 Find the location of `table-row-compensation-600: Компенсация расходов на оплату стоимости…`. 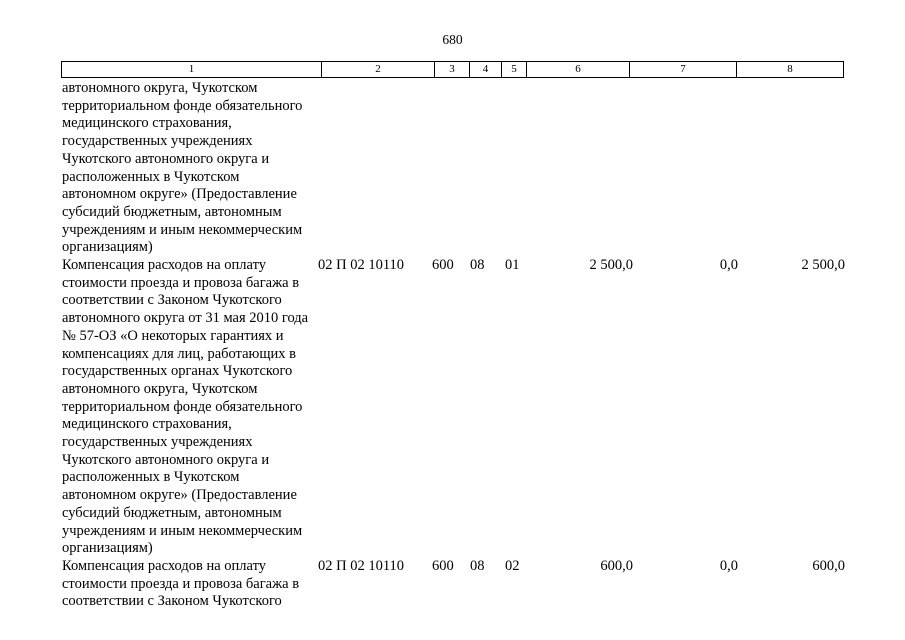

table-row-compensation-600: Компенсация расходов на оплату стоимости… is located at coordinates (453, 584).